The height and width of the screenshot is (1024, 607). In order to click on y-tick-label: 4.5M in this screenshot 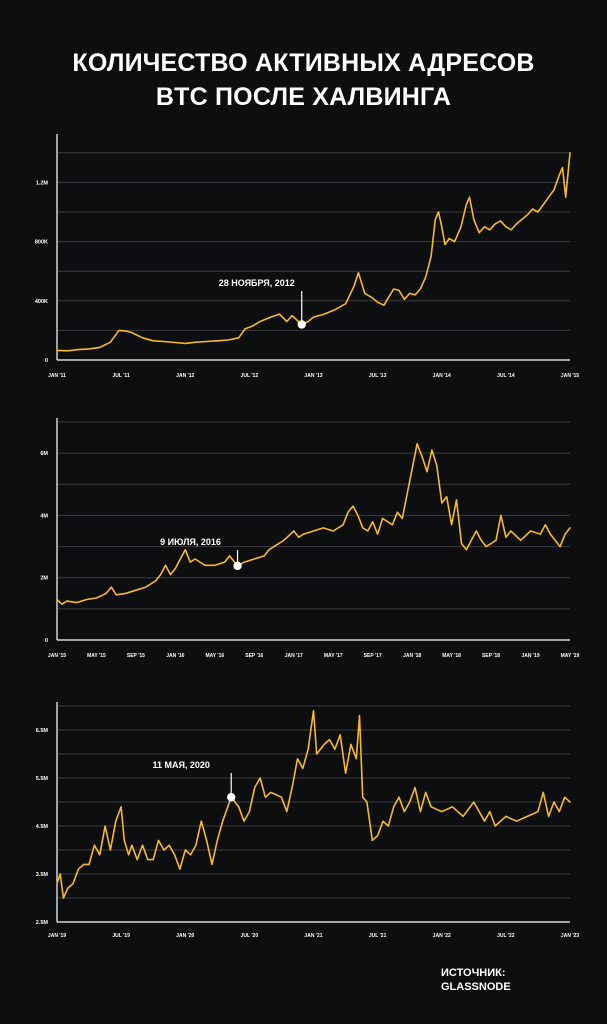, I will do `click(42, 827)`.